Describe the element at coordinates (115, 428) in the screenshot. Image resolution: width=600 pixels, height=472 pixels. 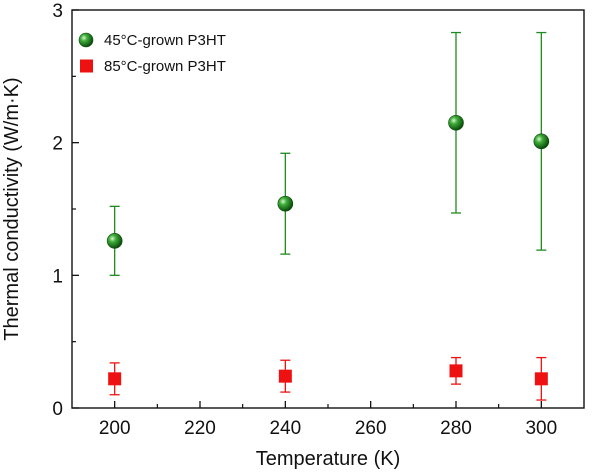
I see `x-tick-label: 200` at that location.